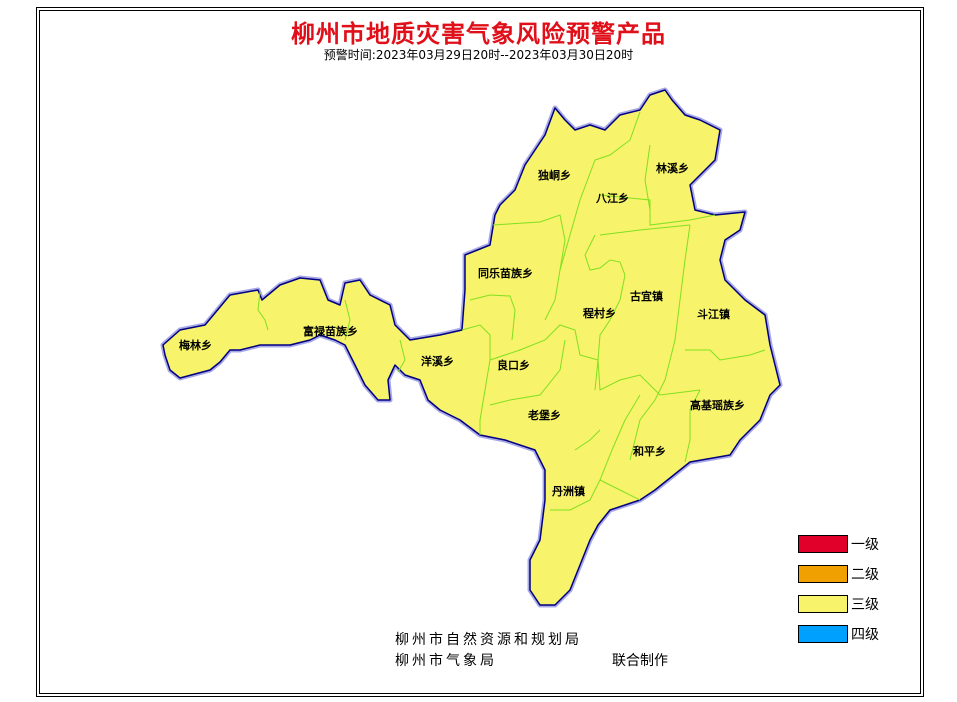 This screenshot has height=702, width=957. What do you see at coordinates (195, 345) in the screenshot?
I see `town-label: 梅林乡` at bounding box center [195, 345].